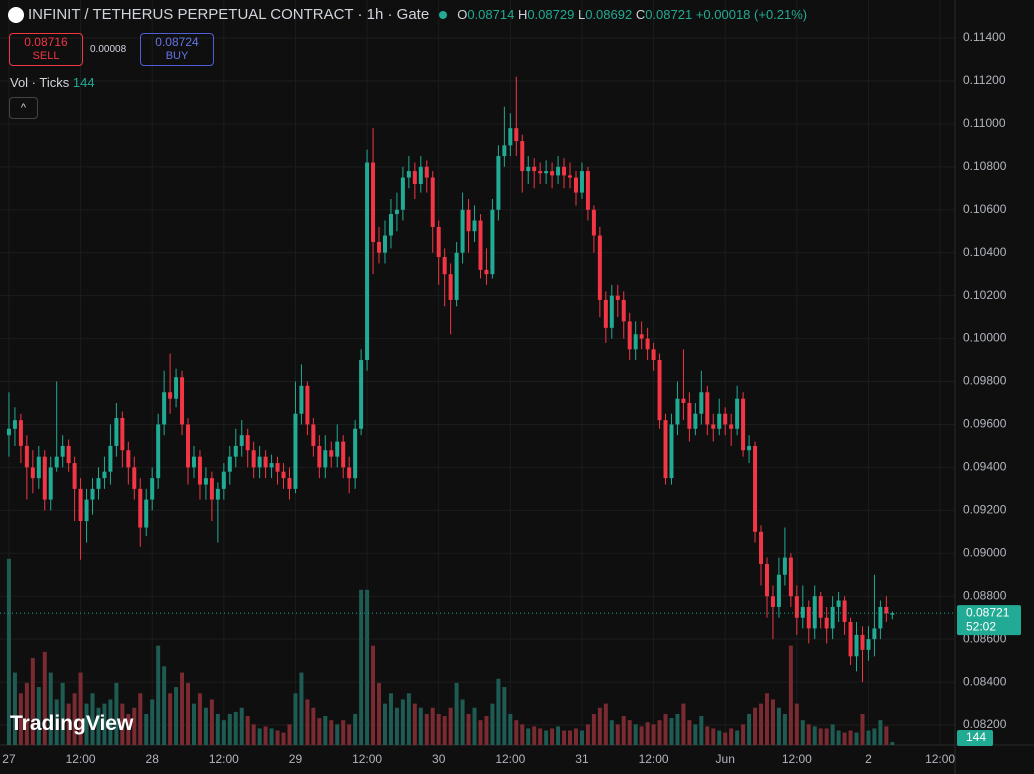  I want to click on y-tick-label: 0.08400, so click(985, 681).